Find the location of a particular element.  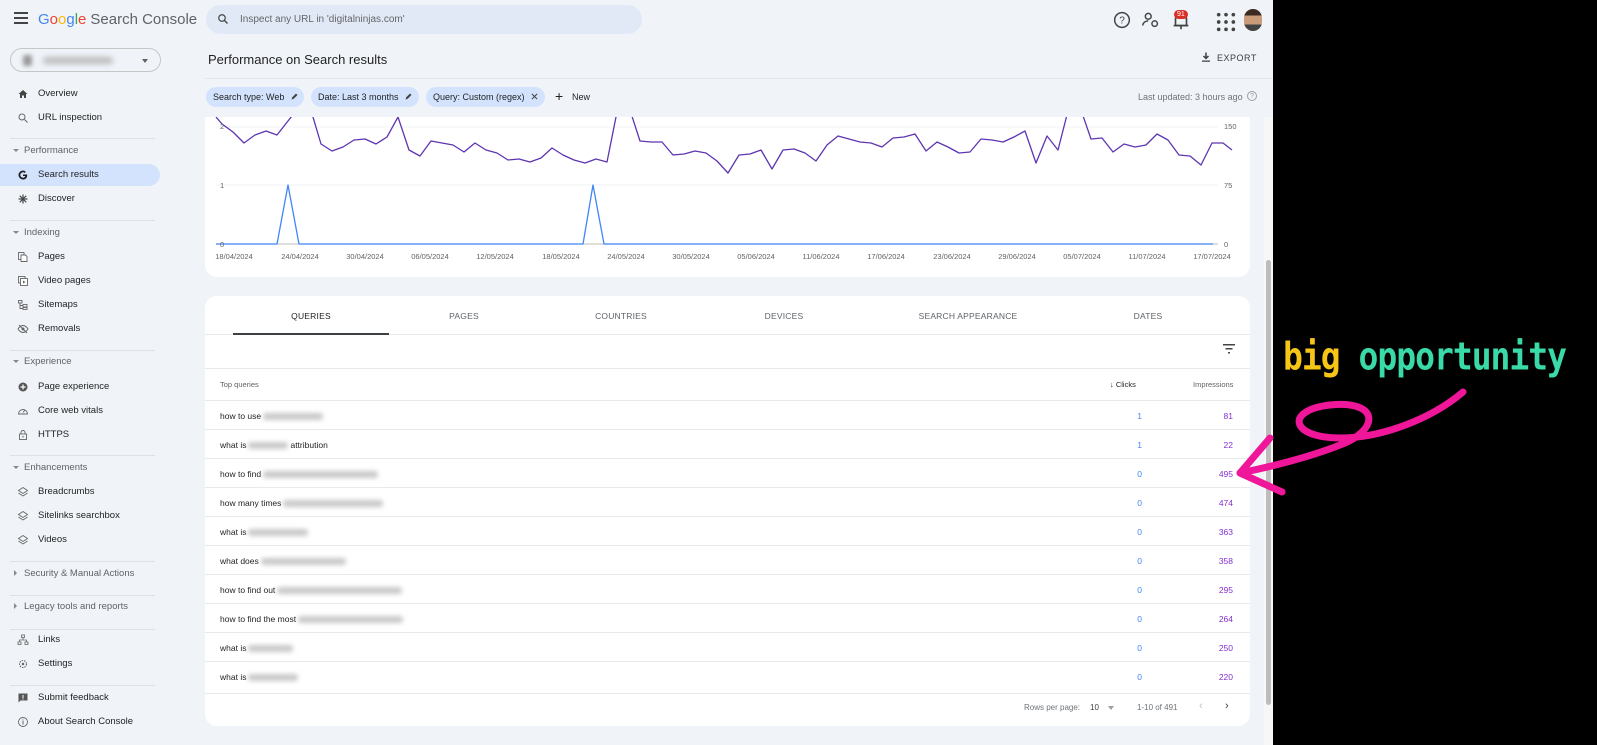

sidebar-item-search-results: Search results is located at coordinates (80, 175).